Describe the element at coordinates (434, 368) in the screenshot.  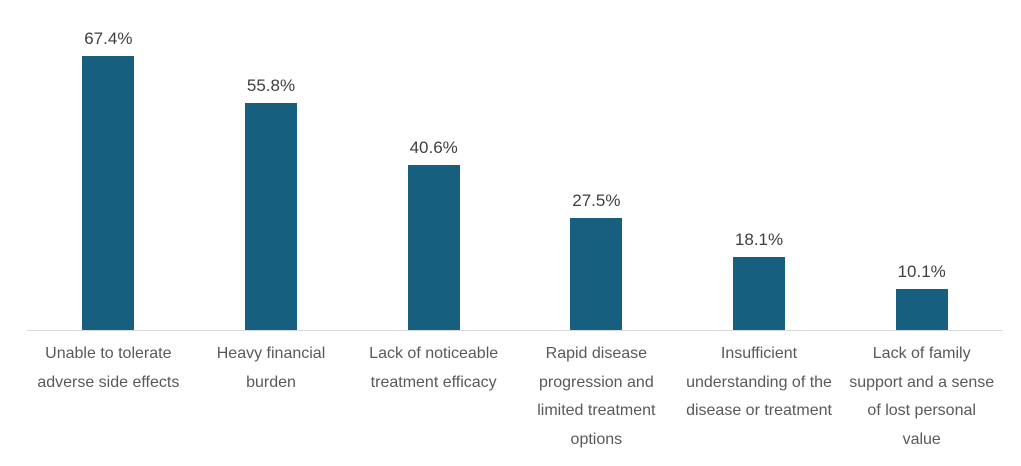
I see `category-label-text: Lack of noticeable treatment efficacy` at that location.